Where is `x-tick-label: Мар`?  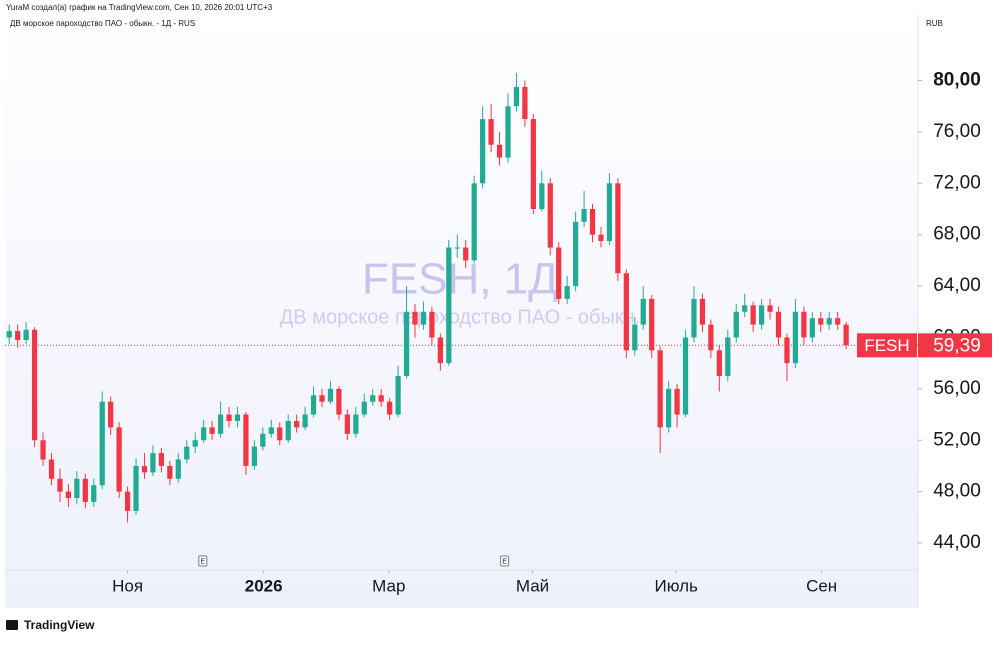
x-tick-label: Мар is located at coordinates (388, 585).